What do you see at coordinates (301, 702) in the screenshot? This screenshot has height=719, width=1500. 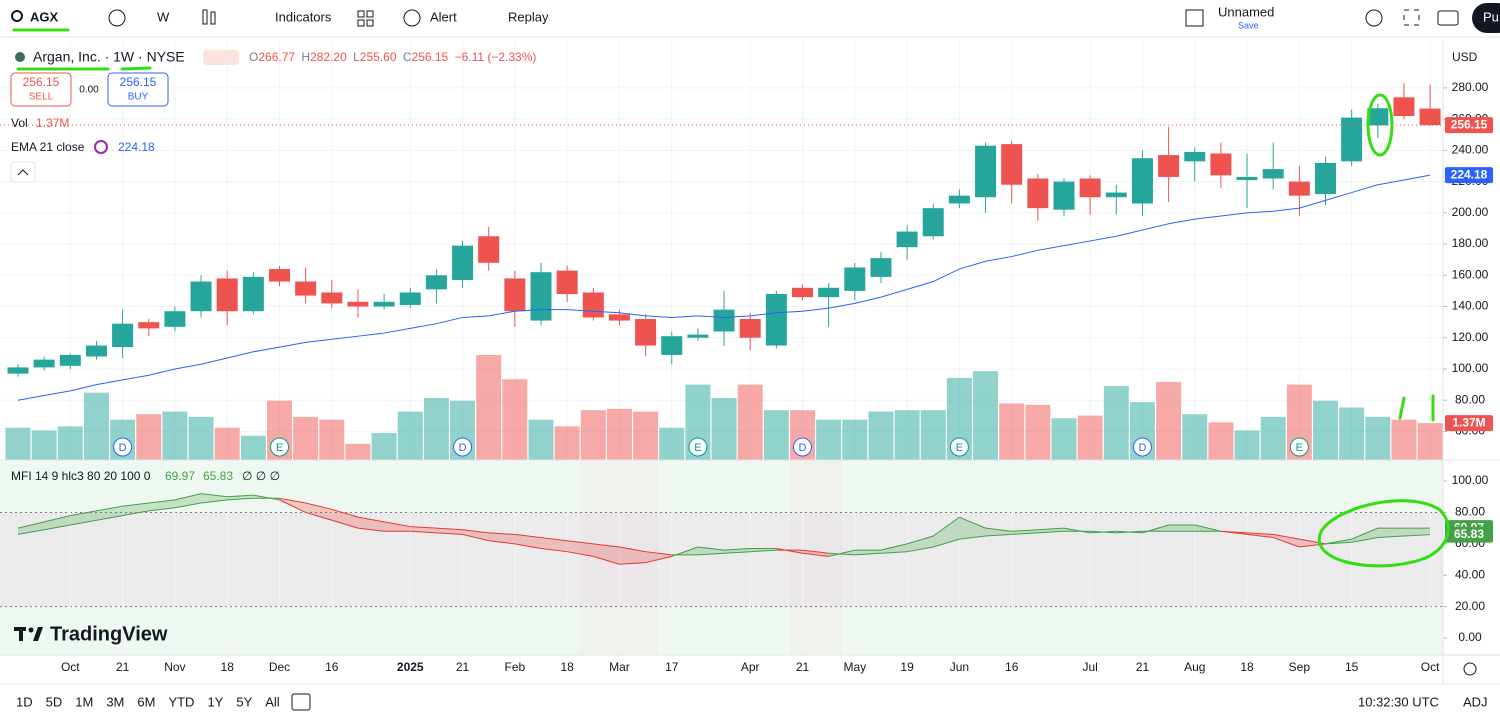 I see `date-range-icon` at bounding box center [301, 702].